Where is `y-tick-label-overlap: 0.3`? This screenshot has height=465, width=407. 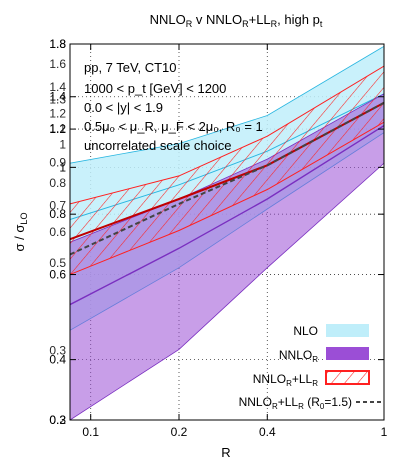
y-tick-label-overlap: 0.3 is located at coordinates (57, 351).